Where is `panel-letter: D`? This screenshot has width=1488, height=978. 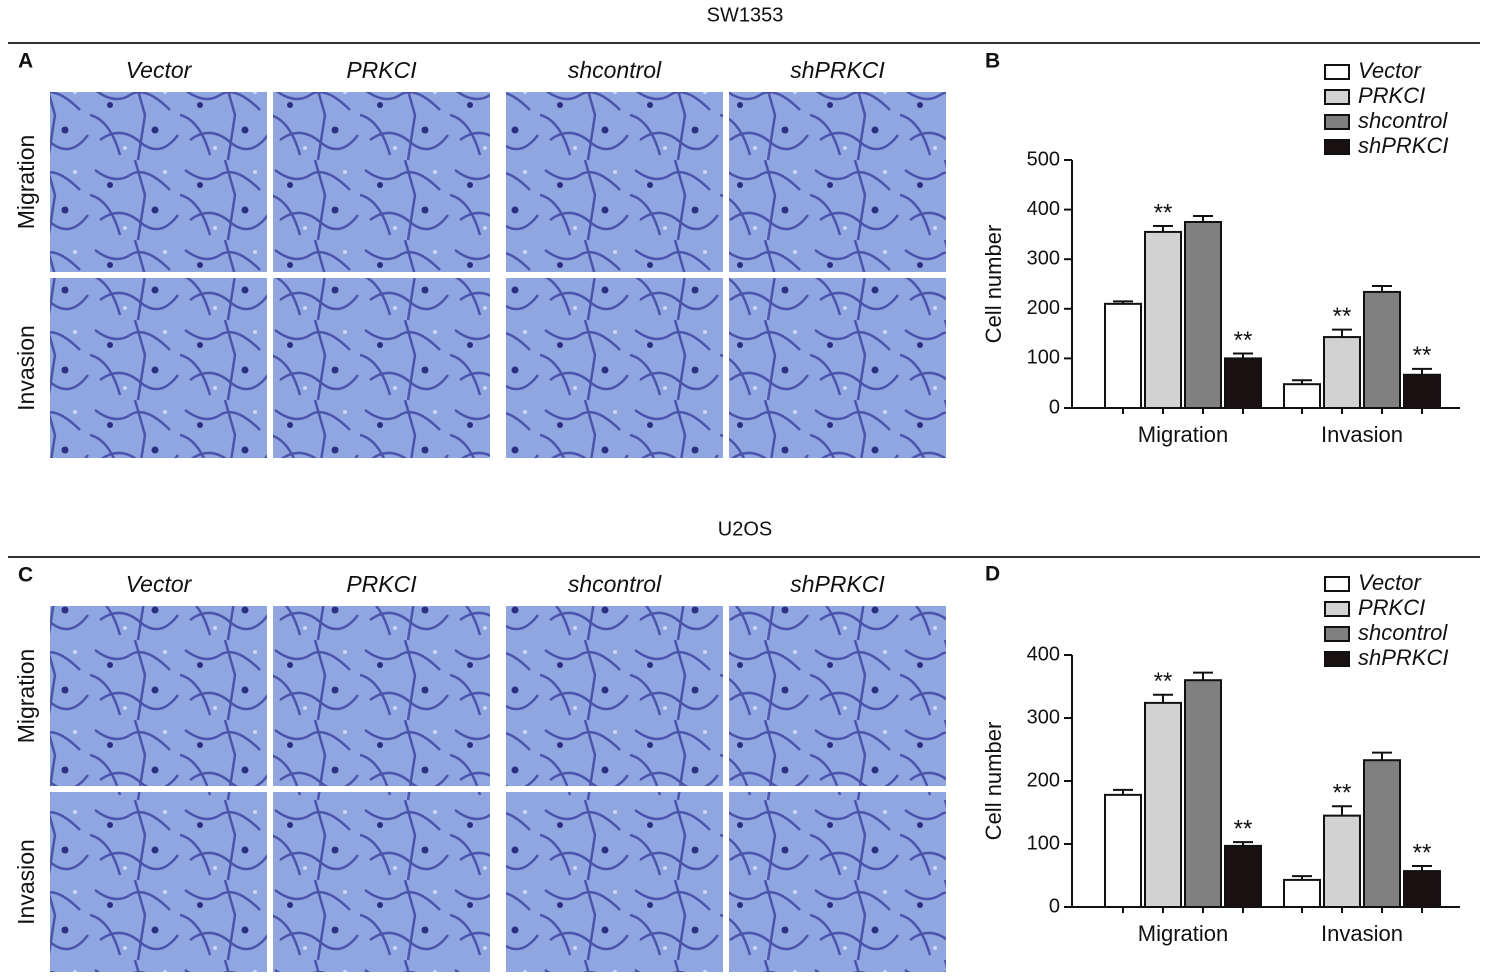 panel-letter: D is located at coordinates (992, 574).